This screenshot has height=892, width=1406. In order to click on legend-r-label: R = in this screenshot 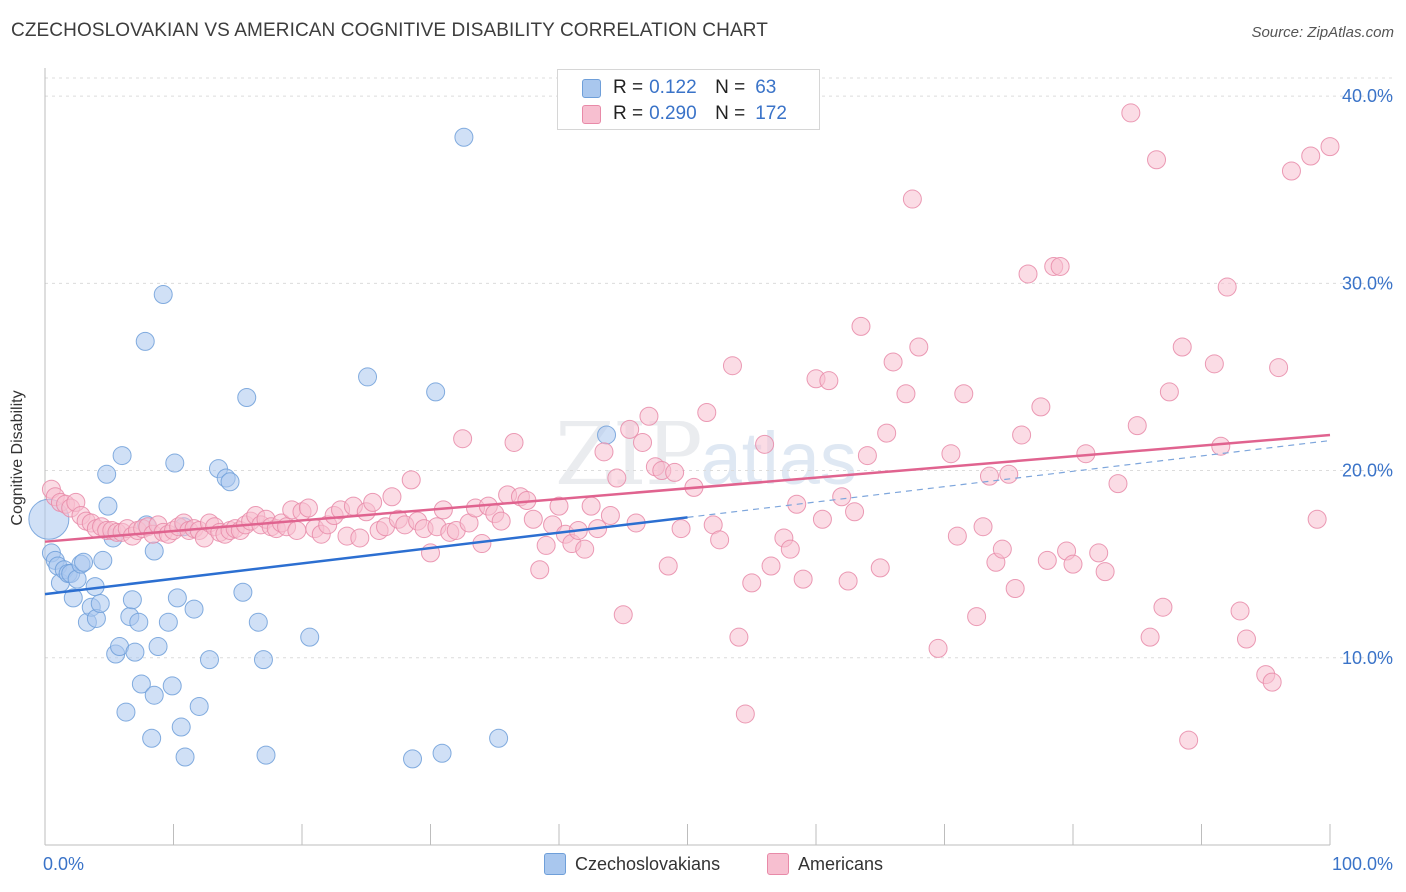, I will do `click(628, 113)`.